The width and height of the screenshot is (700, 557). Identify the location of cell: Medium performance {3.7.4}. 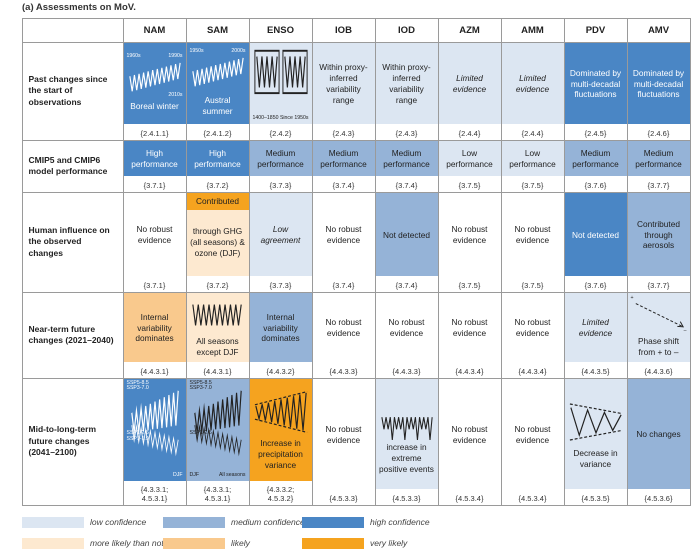
(343, 166).